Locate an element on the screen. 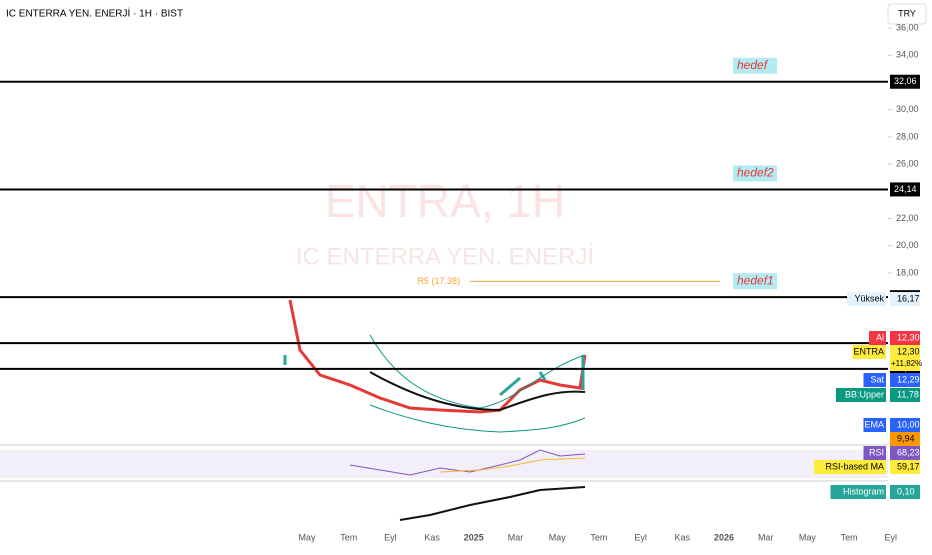 This screenshot has width=932, height=555. tag-value: 68,23 is located at coordinates (908, 452).